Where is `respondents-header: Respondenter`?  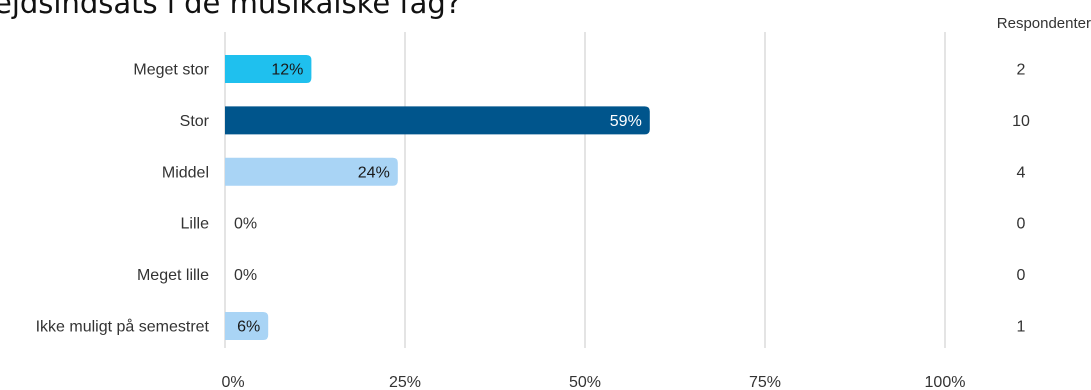 respondents-header: Respondenter is located at coordinates (1044, 23).